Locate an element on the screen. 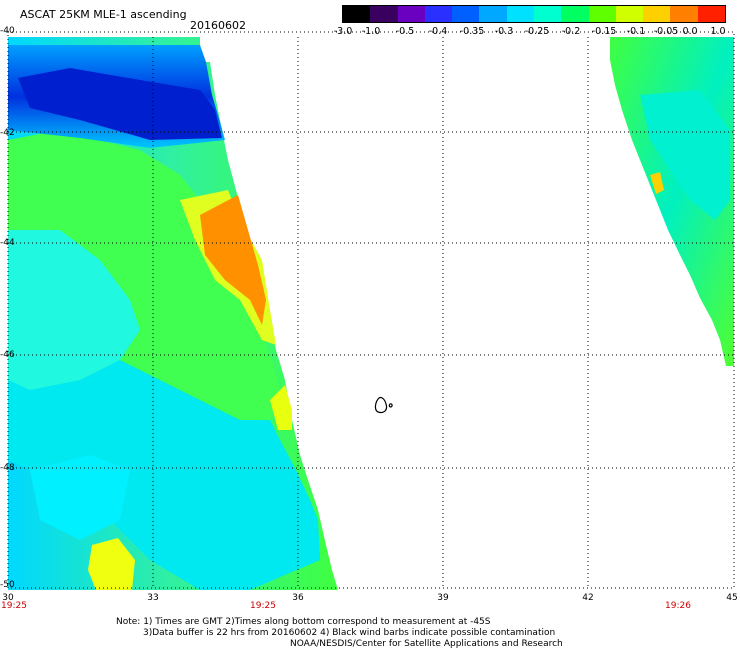 Image resolution: width=740 pixels, height=650 pixels. colorbar is located at coordinates (534, 14).